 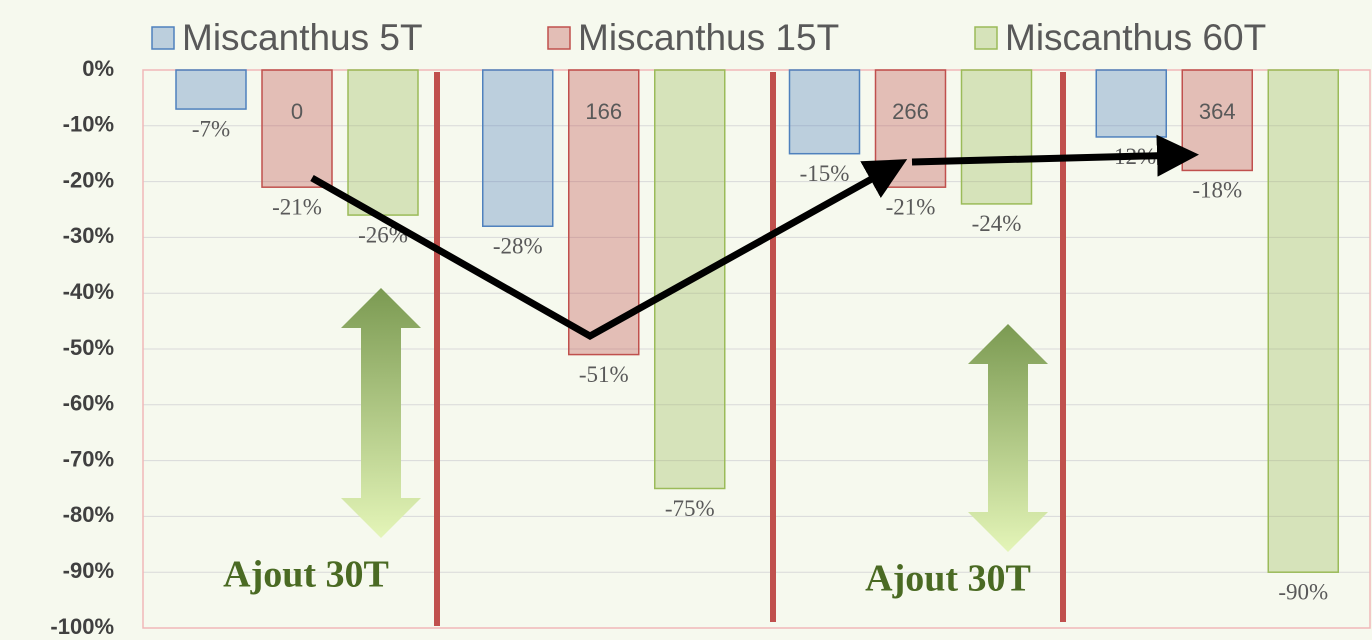 What do you see at coordinates (88, 291) in the screenshot?
I see `y-tick-label: -40%` at bounding box center [88, 291].